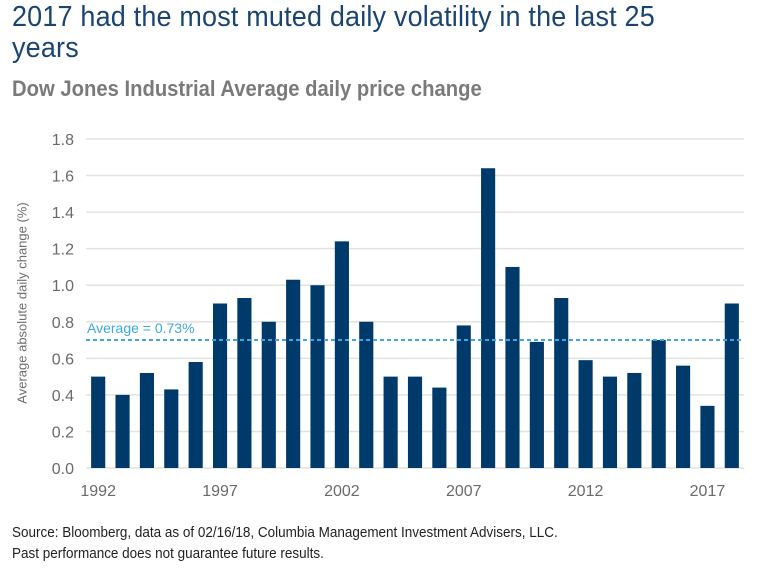 This screenshot has height=572, width=768. Describe the element at coordinates (171, 428) in the screenshot. I see `bar-1995` at that location.